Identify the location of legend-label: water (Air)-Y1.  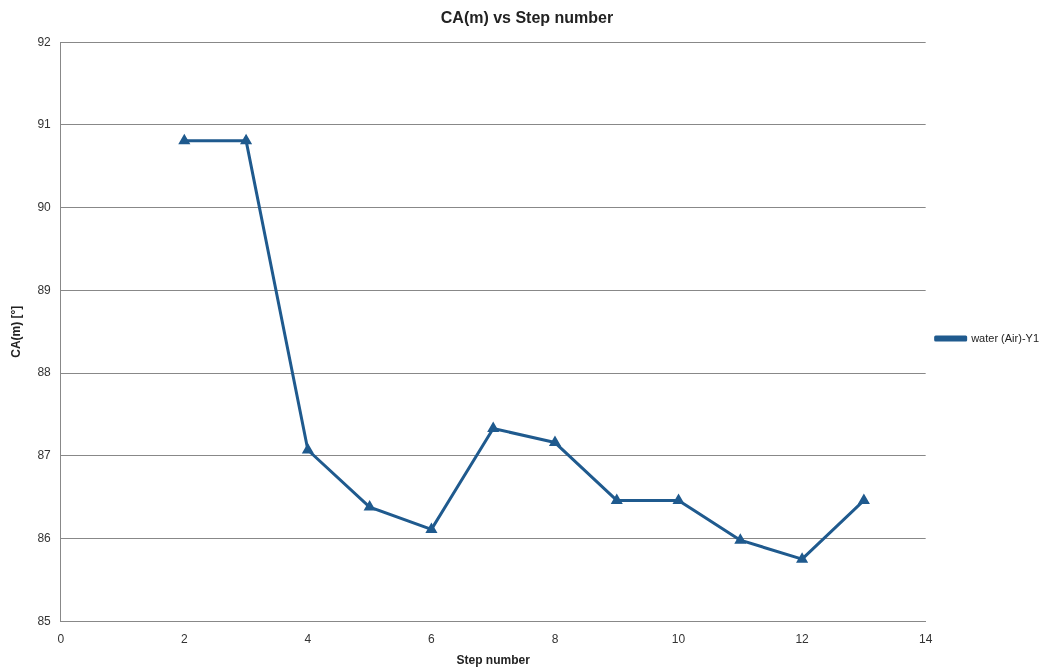
(1004, 337).